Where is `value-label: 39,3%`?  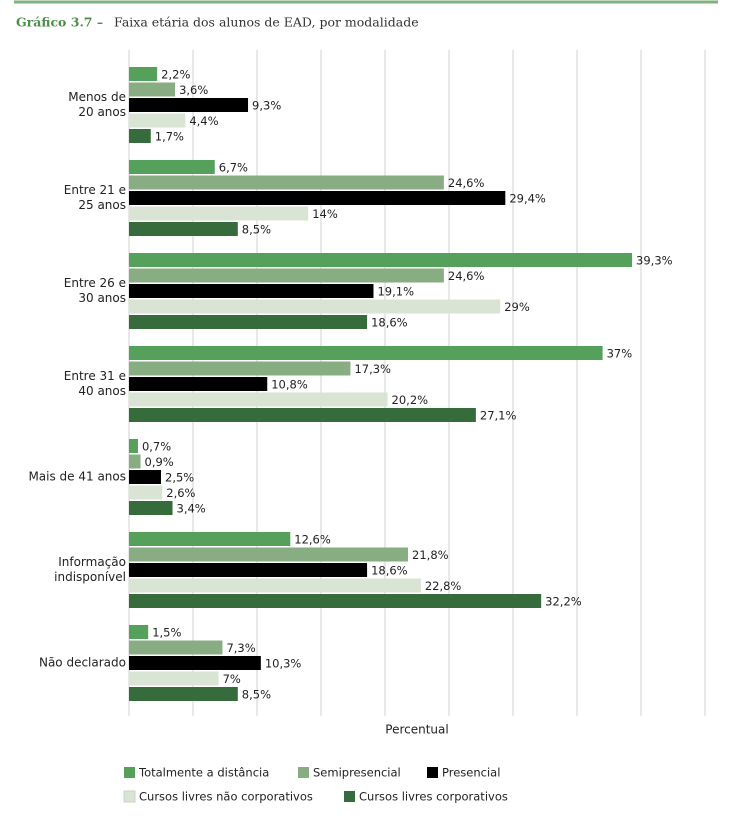 value-label: 39,3% is located at coordinates (654, 261).